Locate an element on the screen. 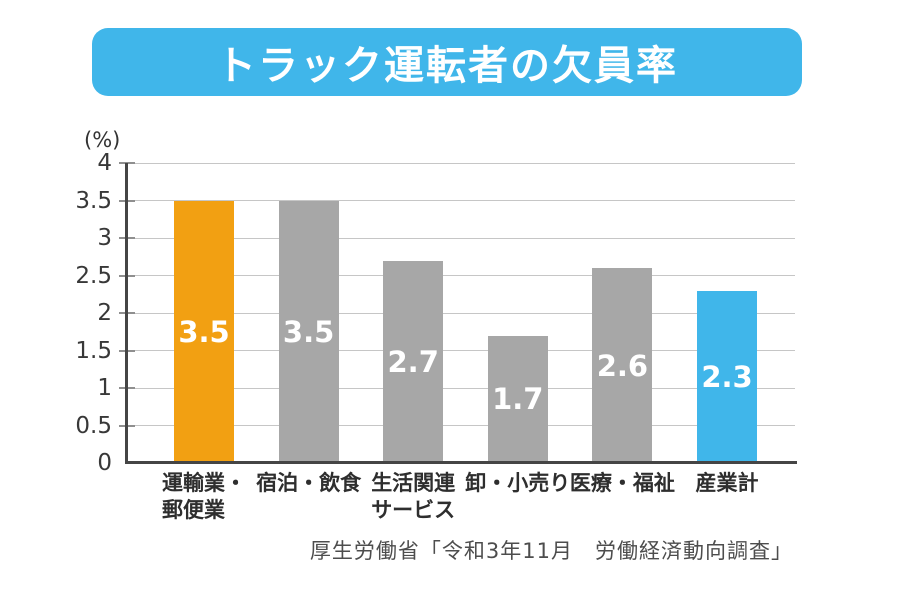 The image size is (900, 600). x-tick-label: 生活関連 サービス is located at coordinates (413, 496).